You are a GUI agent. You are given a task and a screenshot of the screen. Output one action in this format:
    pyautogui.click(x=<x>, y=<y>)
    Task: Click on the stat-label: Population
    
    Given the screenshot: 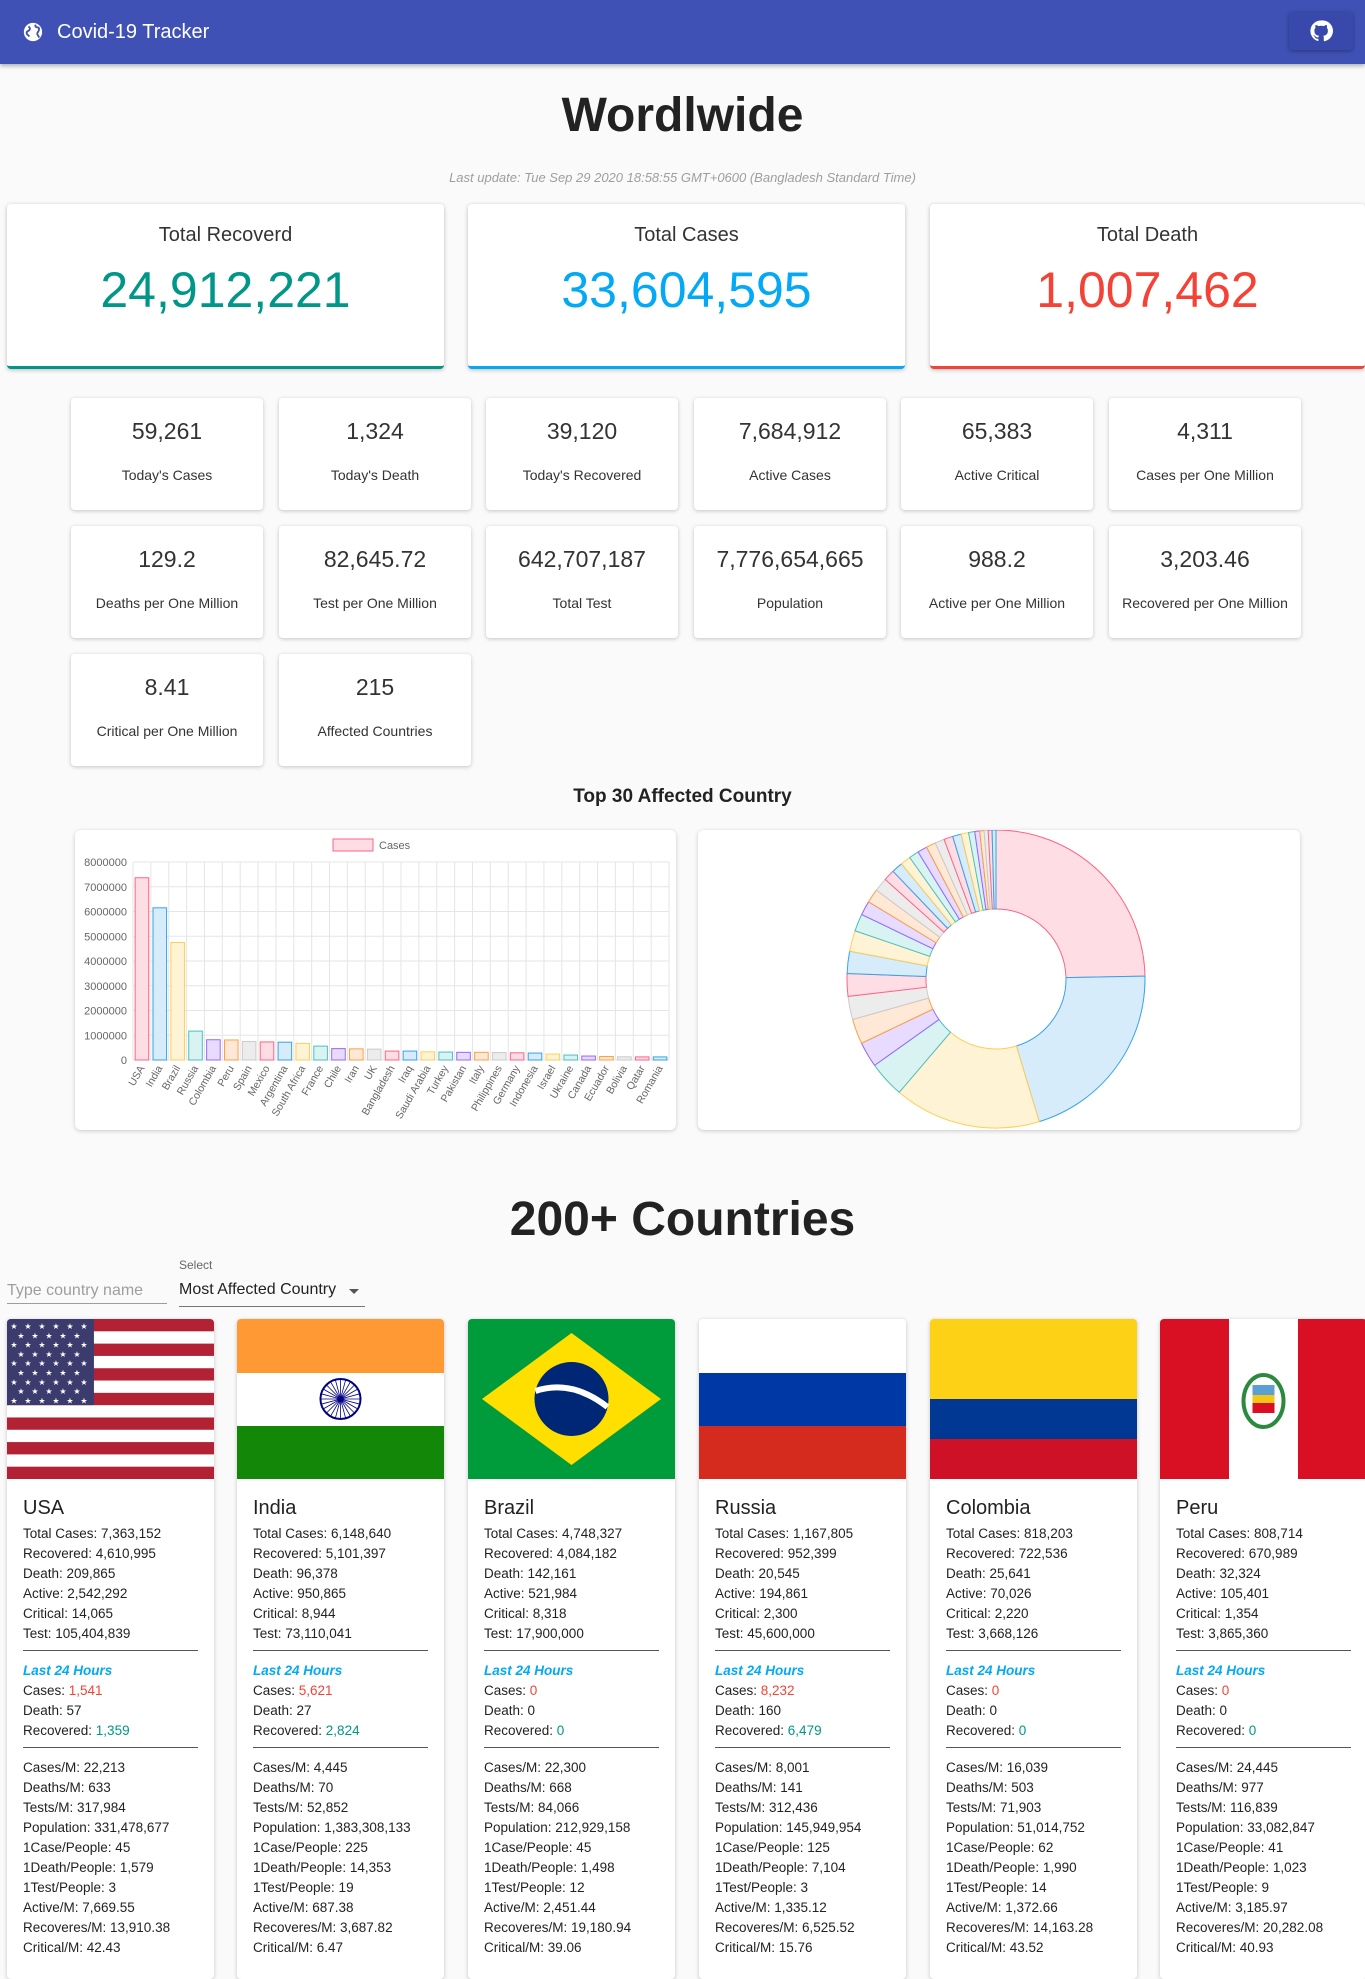 What is the action you would take?
    pyautogui.click(x=790, y=603)
    